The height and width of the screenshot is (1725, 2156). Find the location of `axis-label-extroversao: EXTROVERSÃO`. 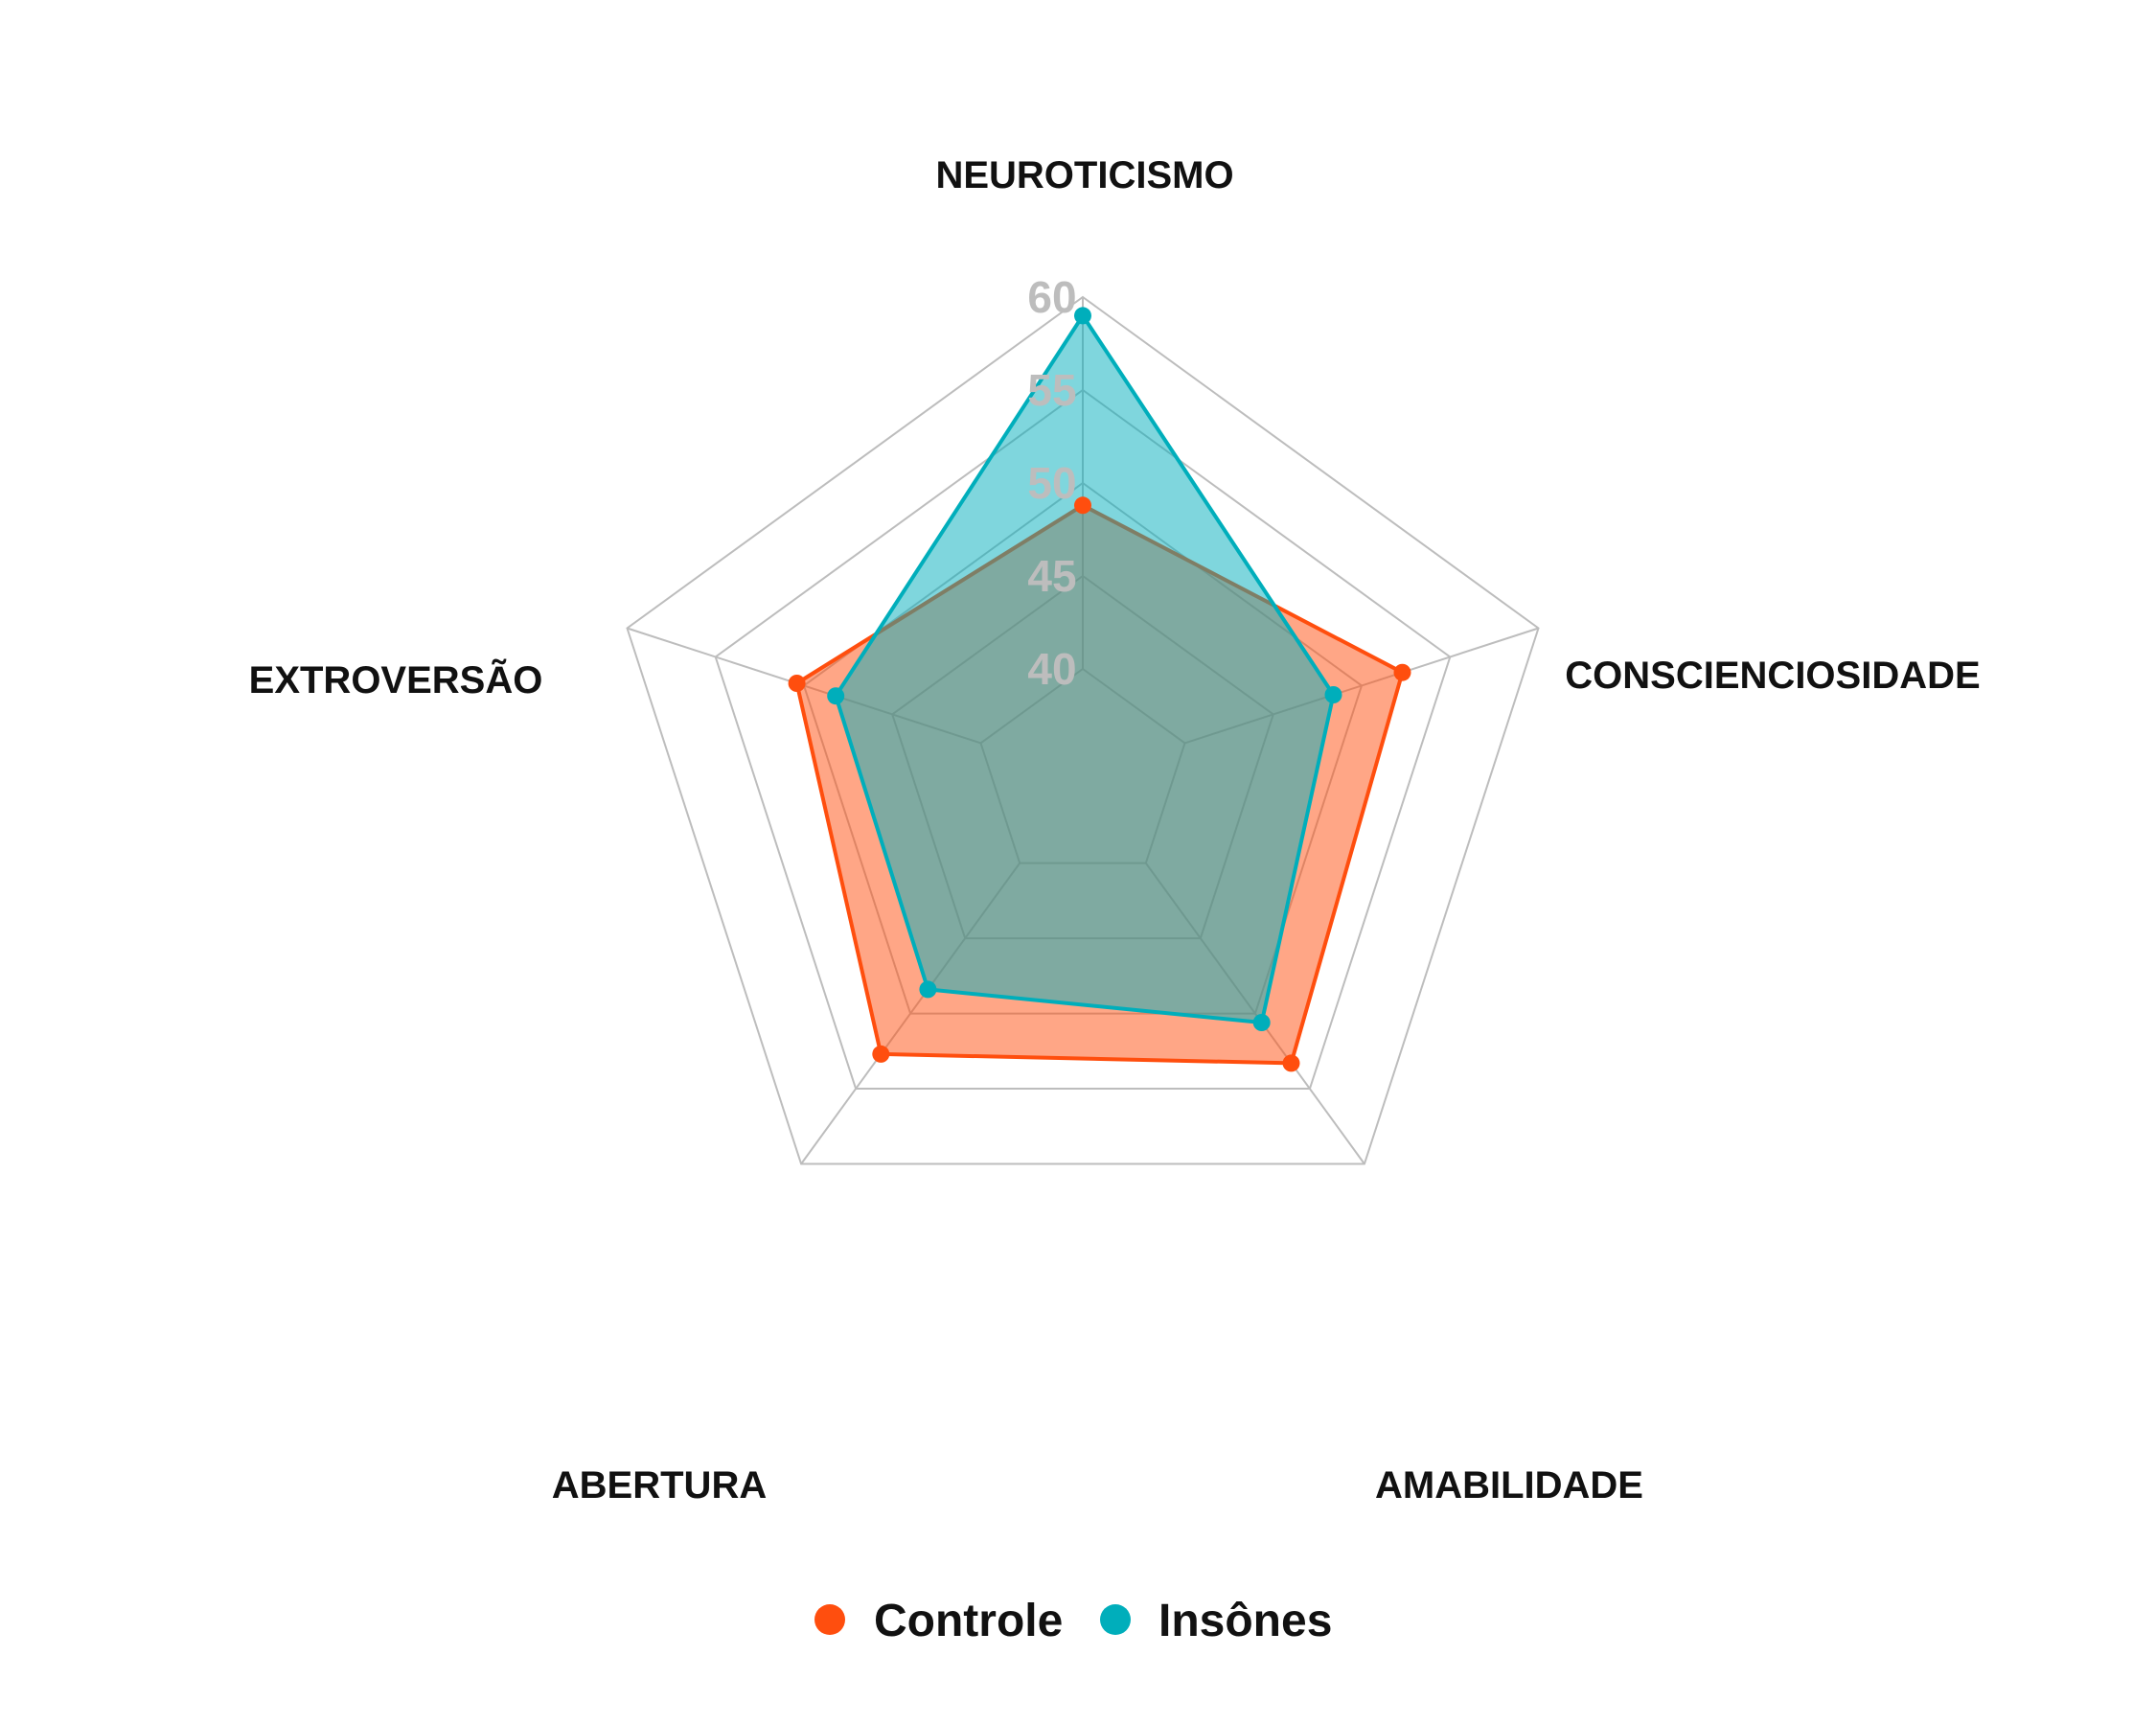

axis-label-extroversao: EXTROVERSÃO is located at coordinates (396, 679).